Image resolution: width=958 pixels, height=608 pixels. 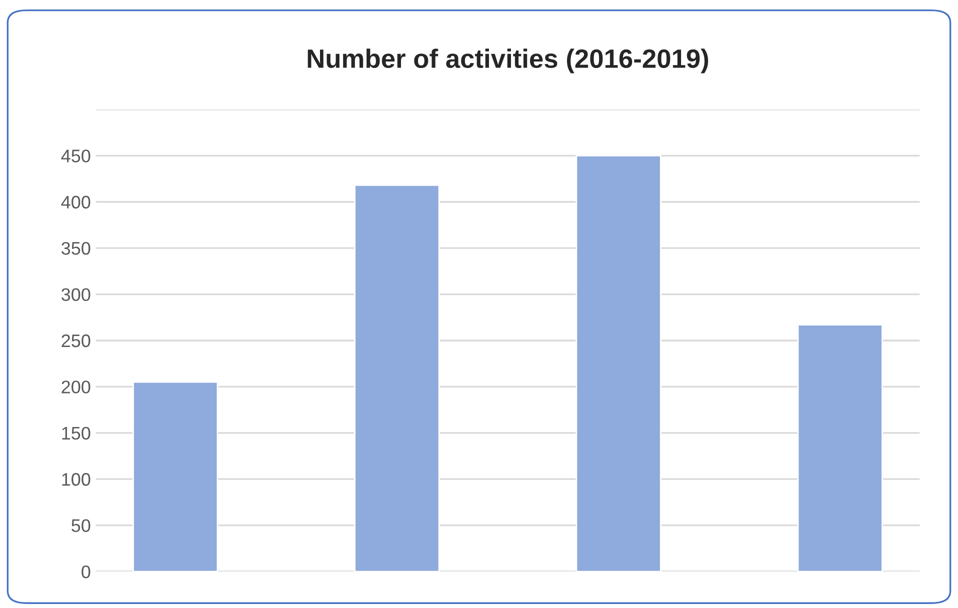 What do you see at coordinates (86, 571) in the screenshot?
I see `y-tick-label: 0` at bounding box center [86, 571].